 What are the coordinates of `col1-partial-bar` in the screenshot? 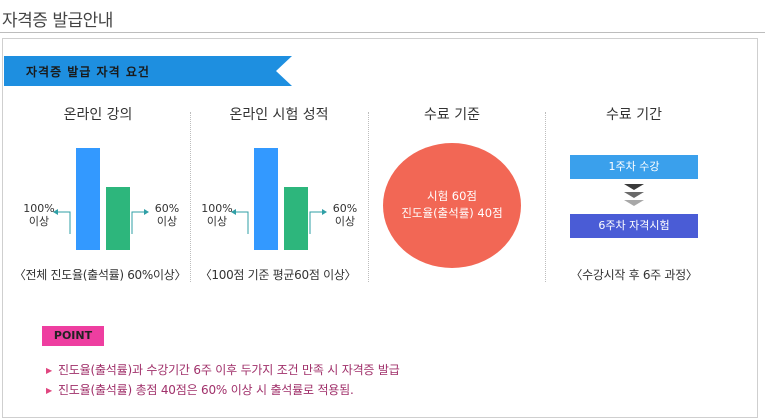 It's located at (118, 218).